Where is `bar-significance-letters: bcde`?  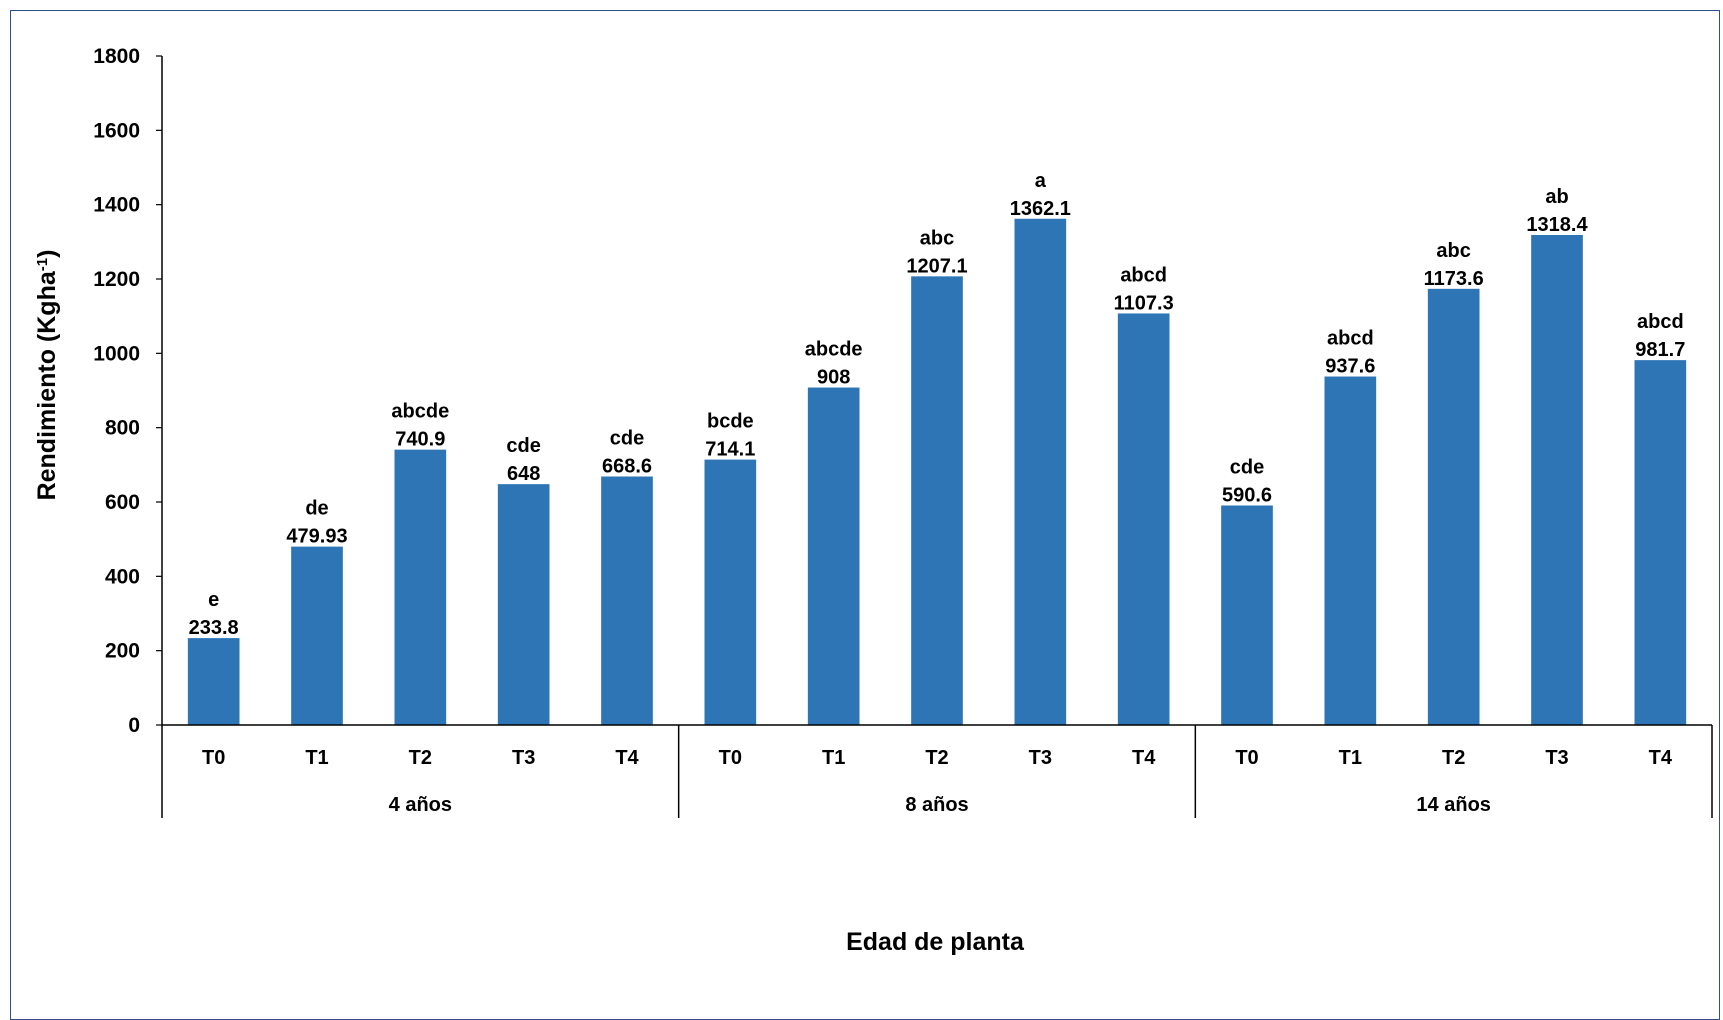
bar-significance-letters: bcde is located at coordinates (730, 422).